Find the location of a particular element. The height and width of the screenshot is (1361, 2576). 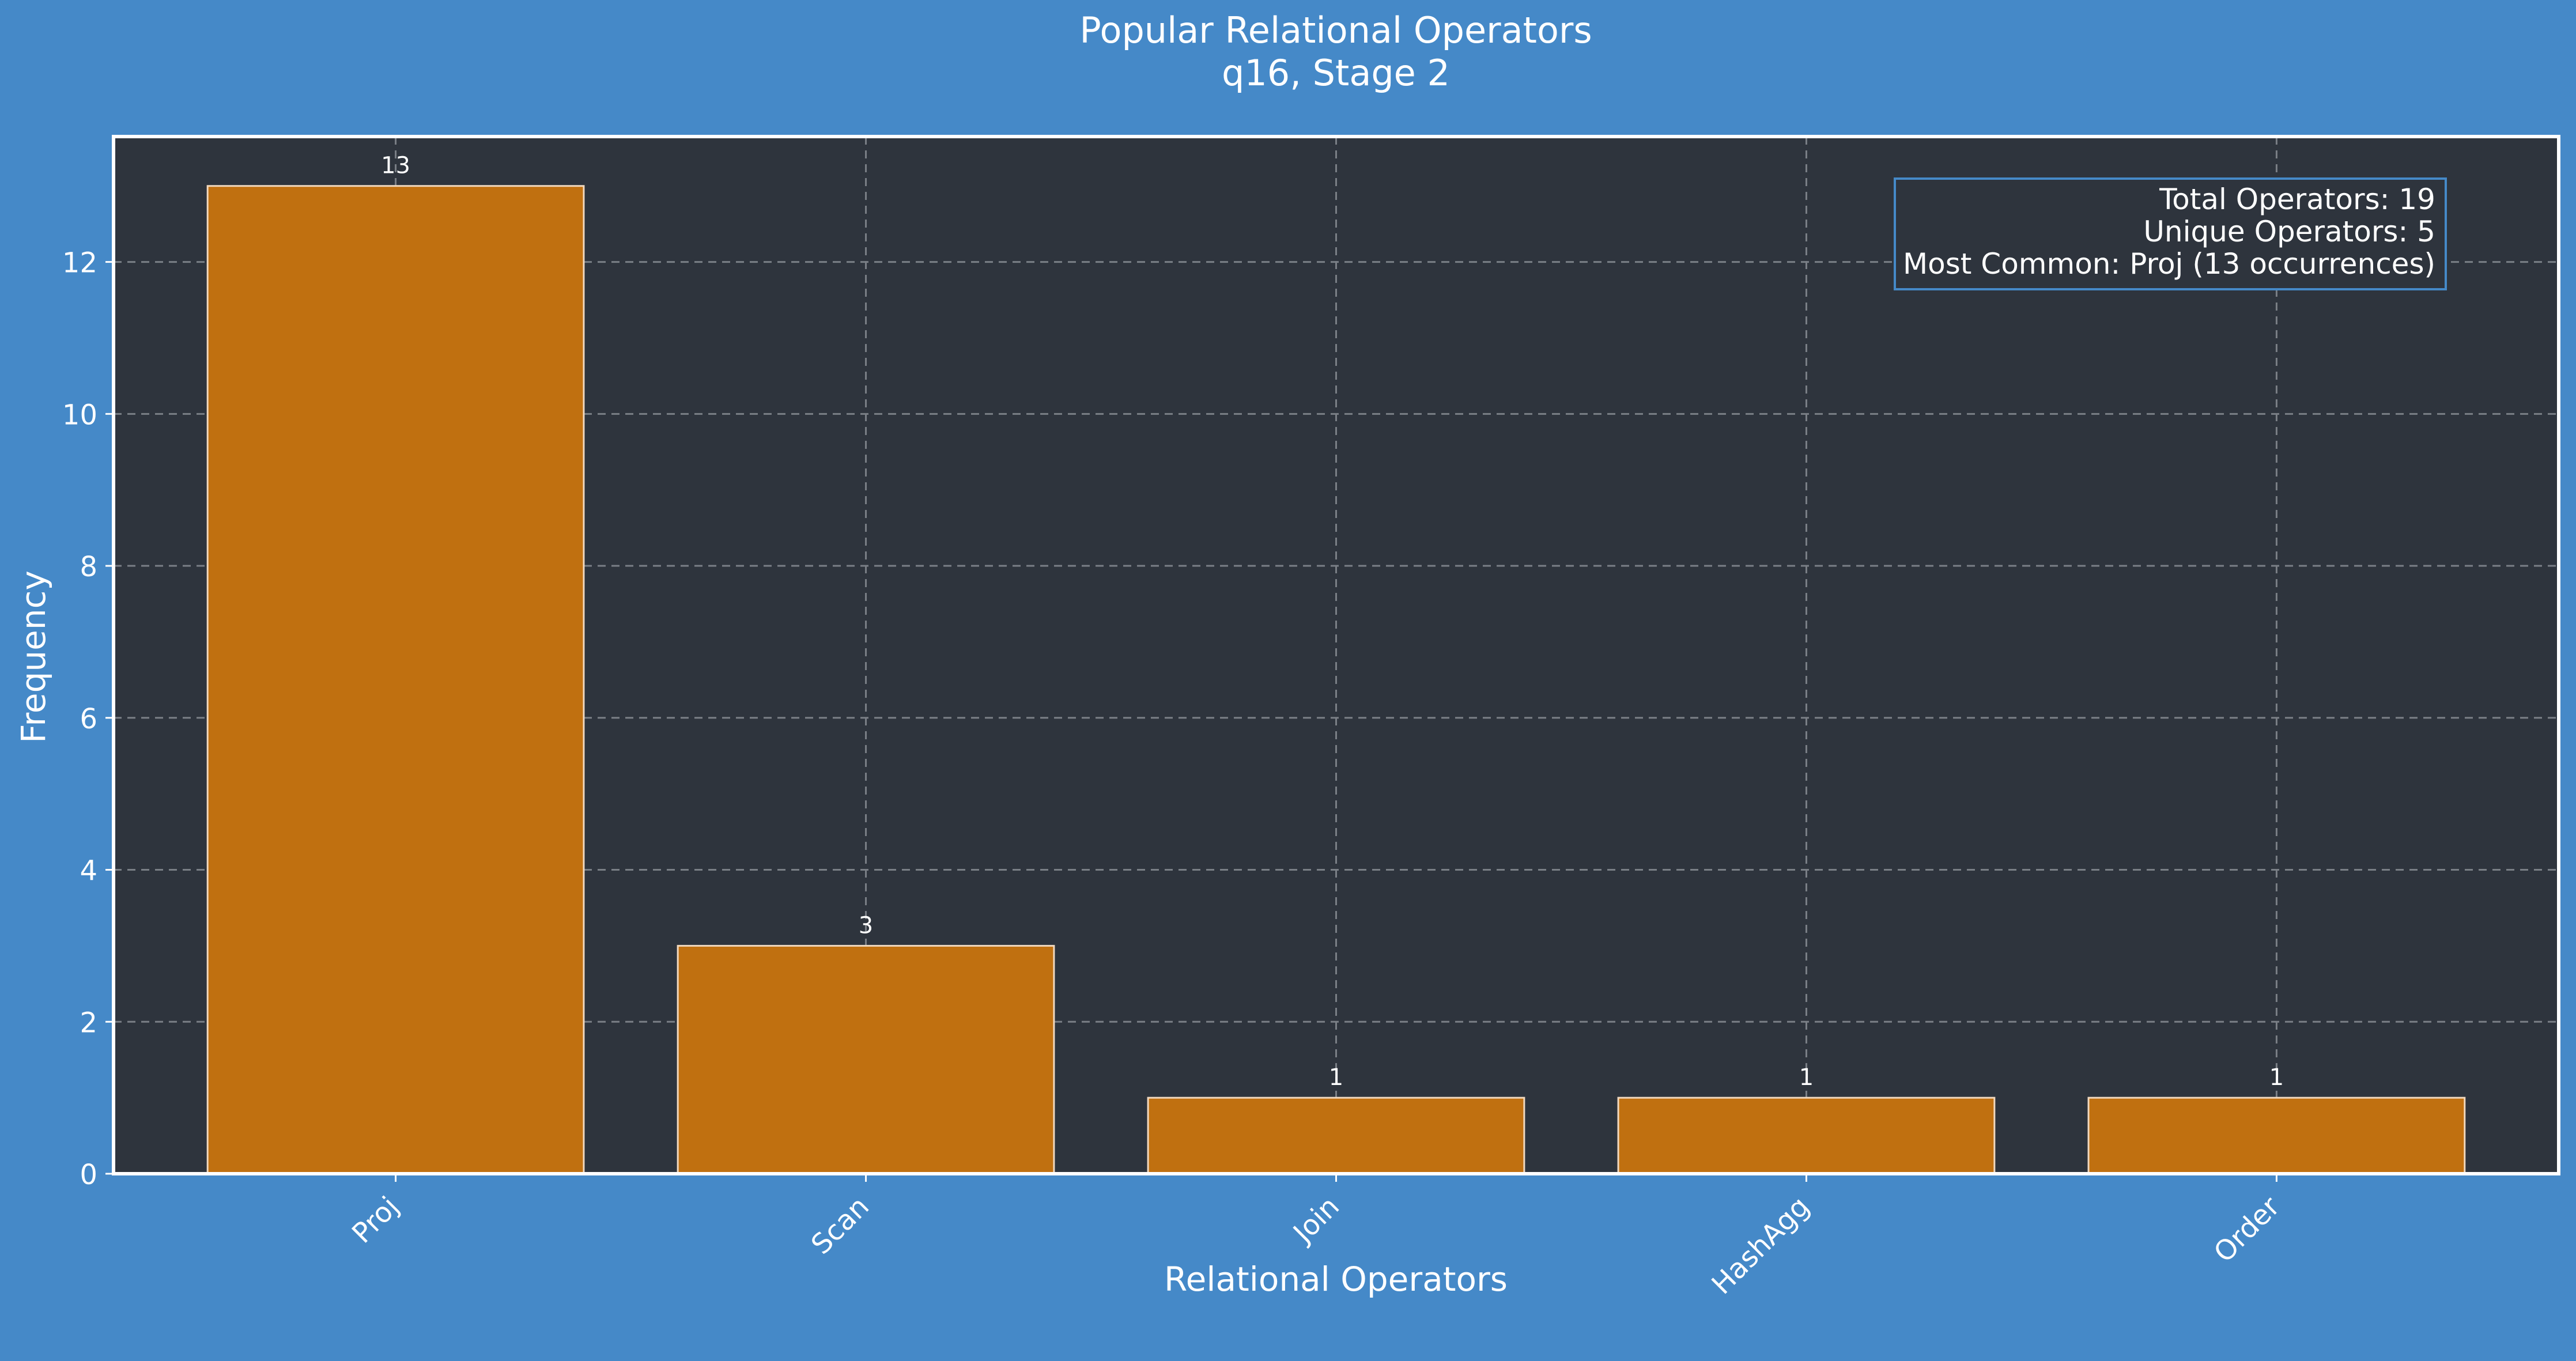

bar-order is located at coordinates (2276, 1136).